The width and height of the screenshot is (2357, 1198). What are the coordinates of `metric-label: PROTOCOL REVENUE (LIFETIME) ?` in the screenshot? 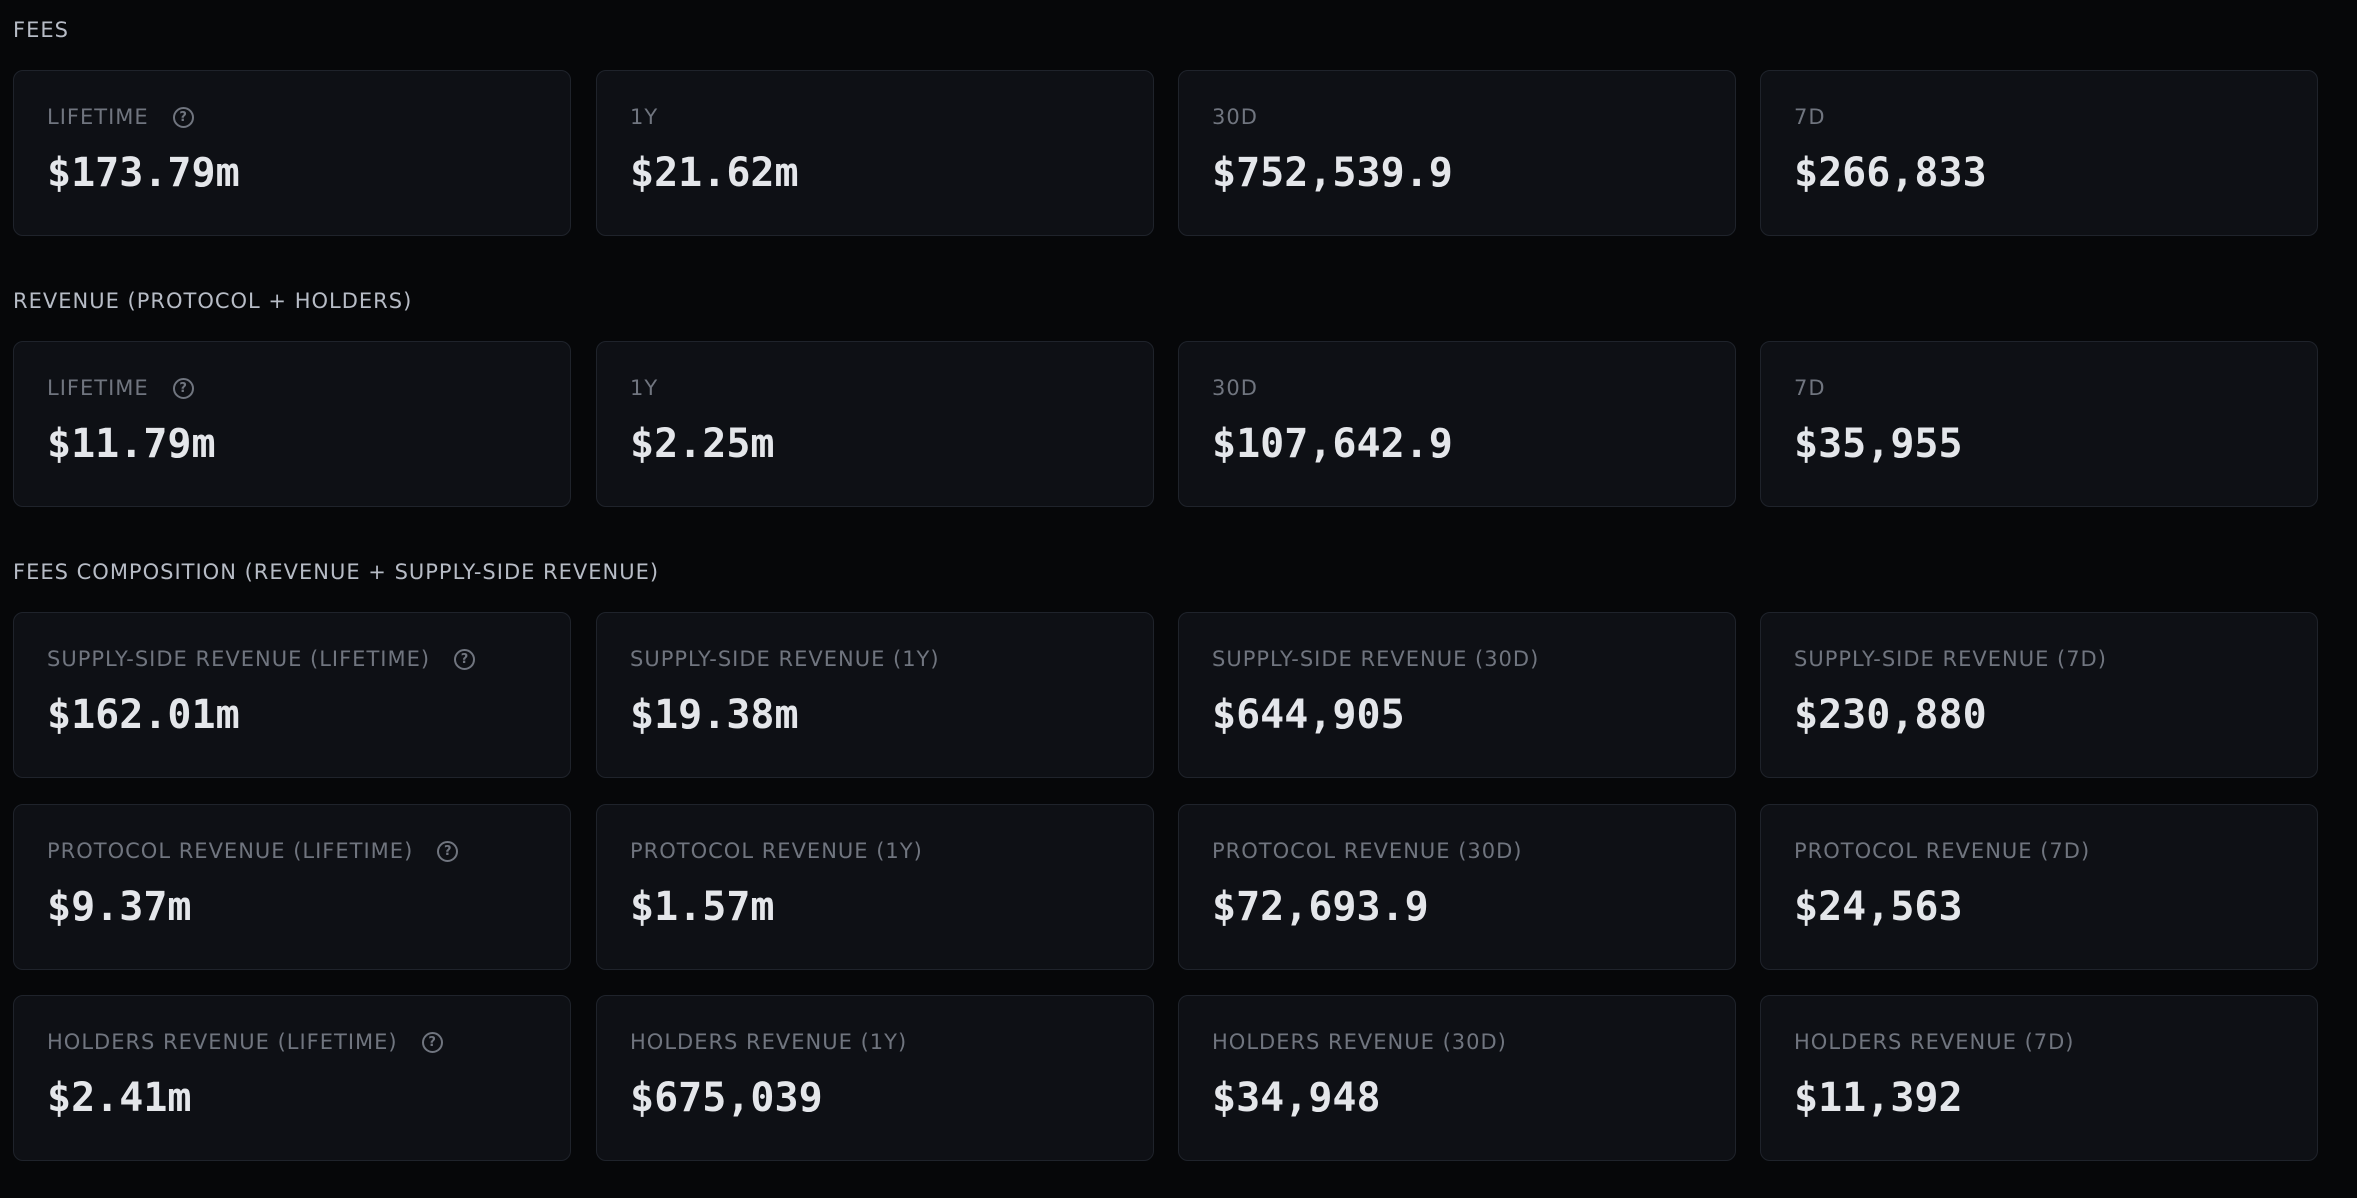 It's located at (253, 851).